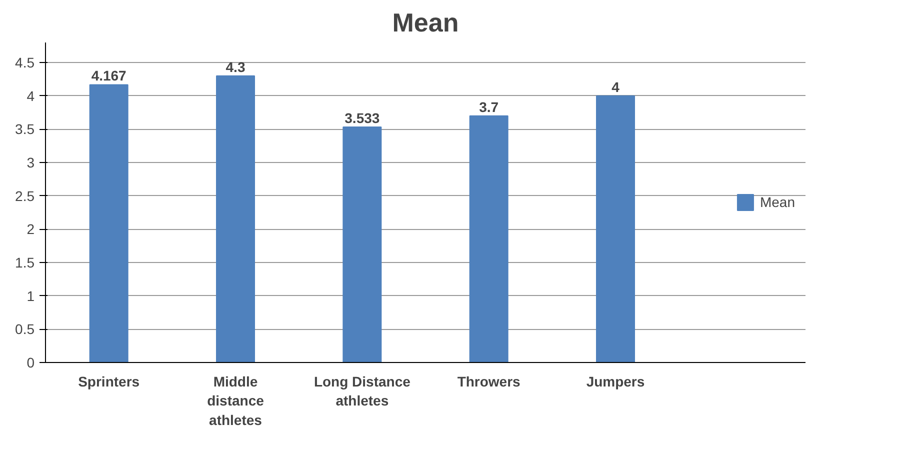 The height and width of the screenshot is (475, 905). What do you see at coordinates (362, 118) in the screenshot?
I see `data-label: 3.533` at bounding box center [362, 118].